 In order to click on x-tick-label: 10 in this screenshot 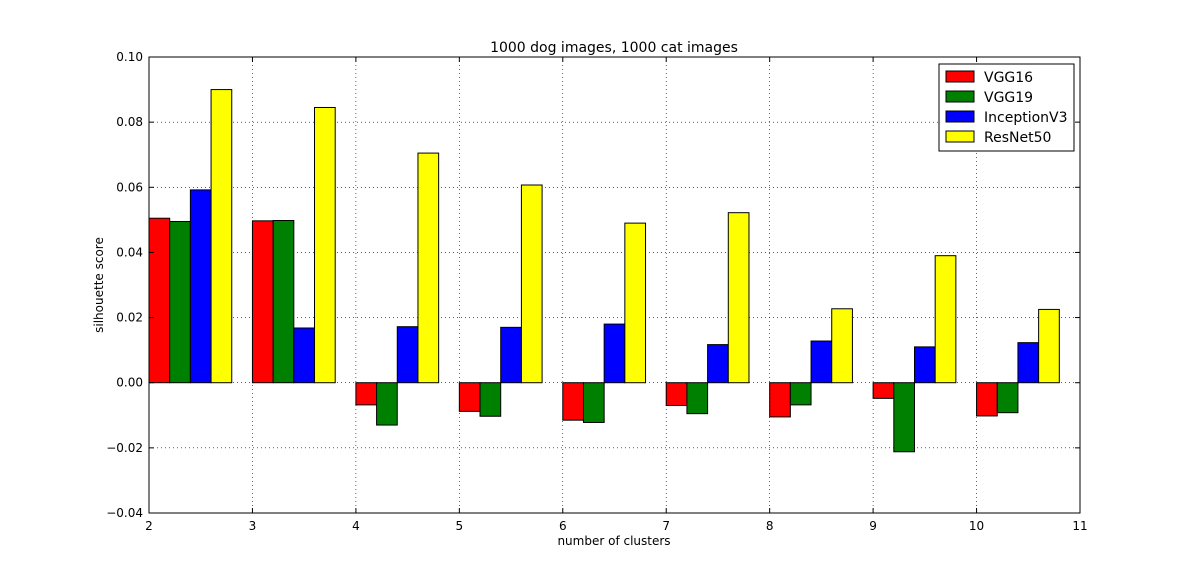, I will do `click(976, 526)`.